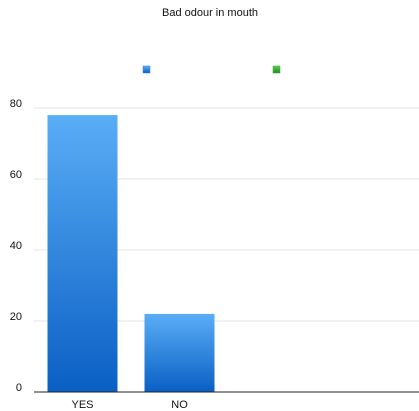  I want to click on y-tick-label: 20, so click(16, 317).